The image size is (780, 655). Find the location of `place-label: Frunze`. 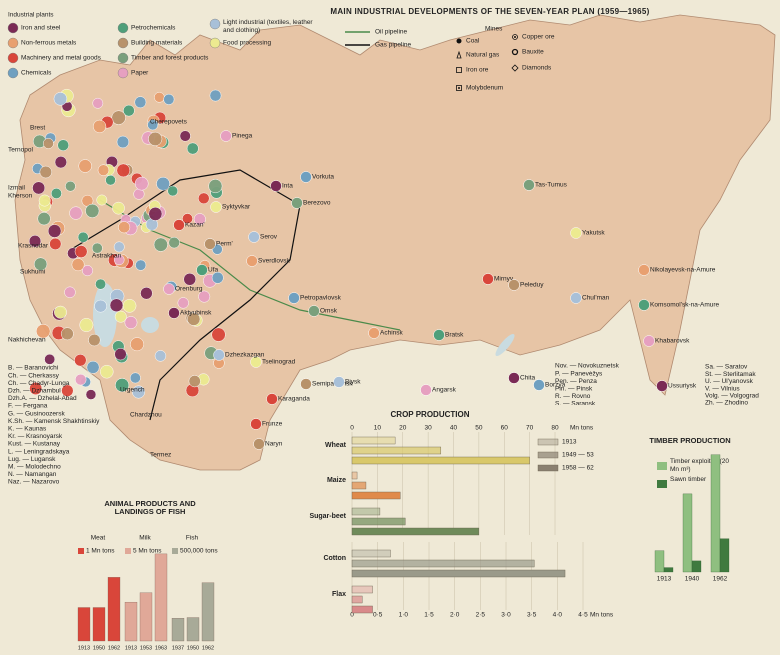

place-label: Frunze is located at coordinates (272, 424).